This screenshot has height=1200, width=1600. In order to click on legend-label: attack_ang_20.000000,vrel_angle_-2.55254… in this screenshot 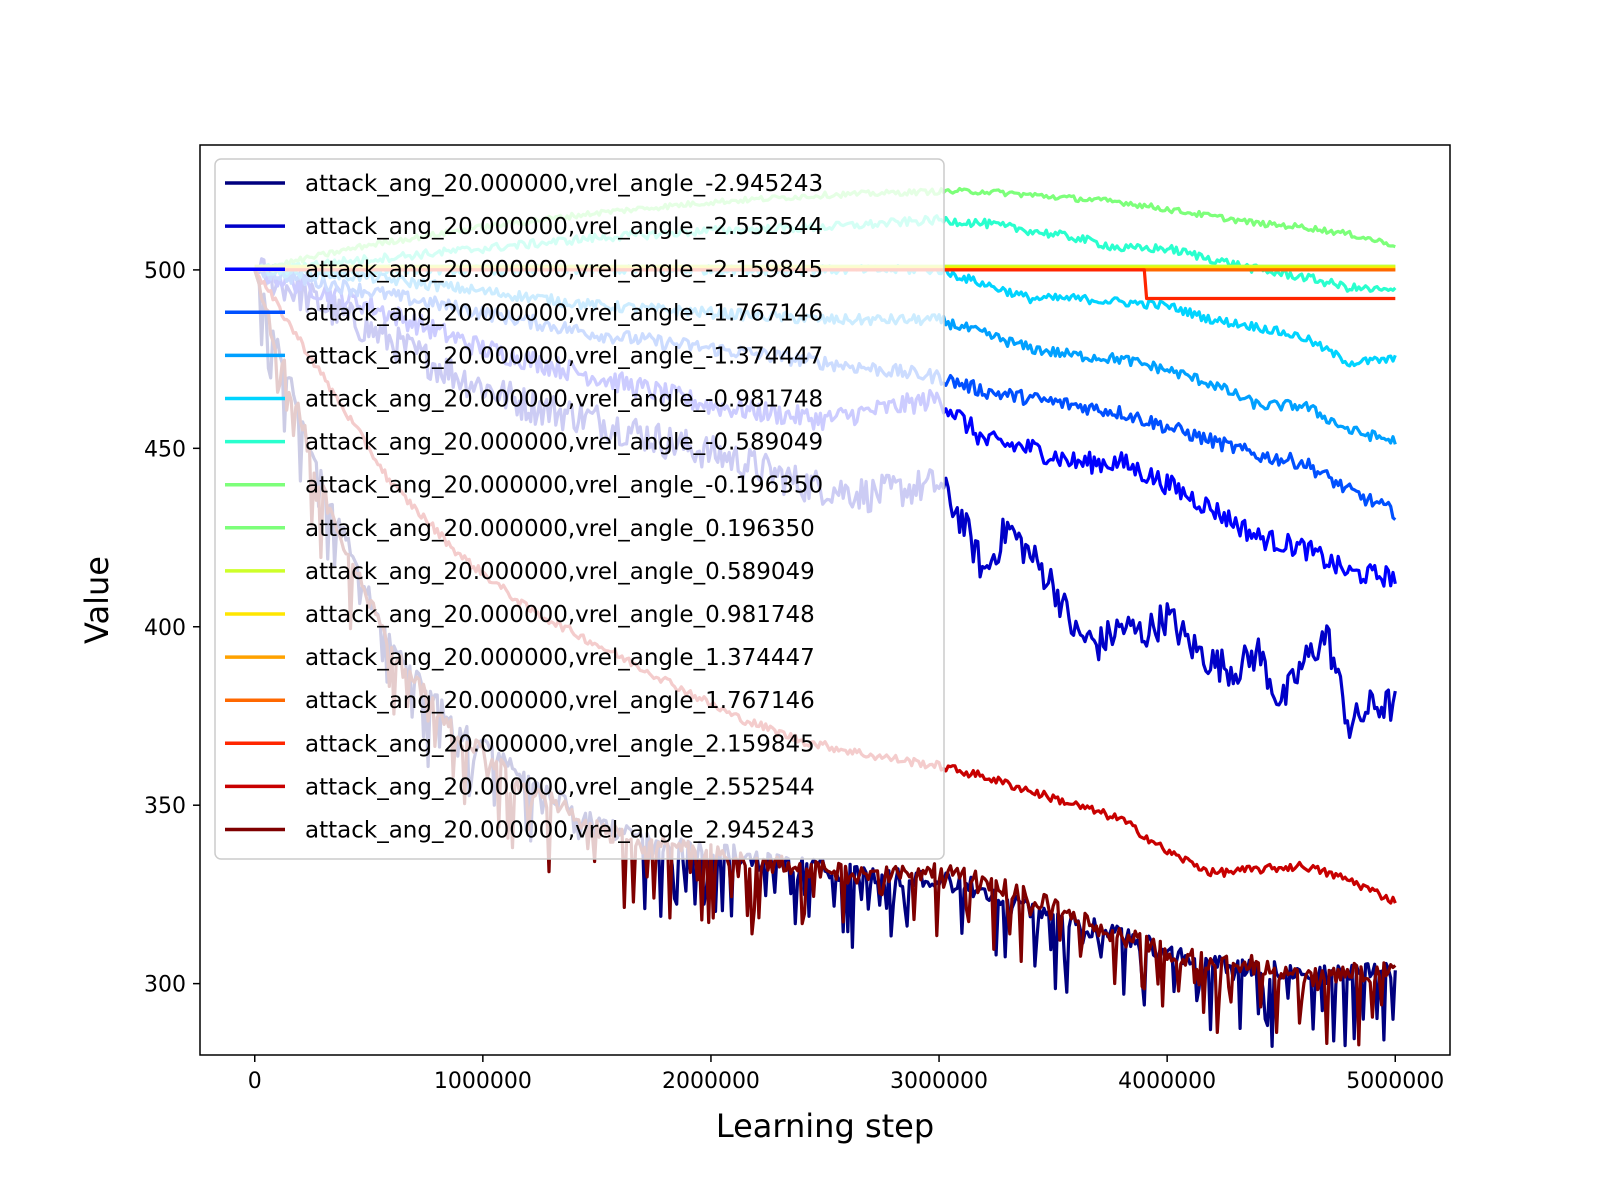, I will do `click(564, 227)`.